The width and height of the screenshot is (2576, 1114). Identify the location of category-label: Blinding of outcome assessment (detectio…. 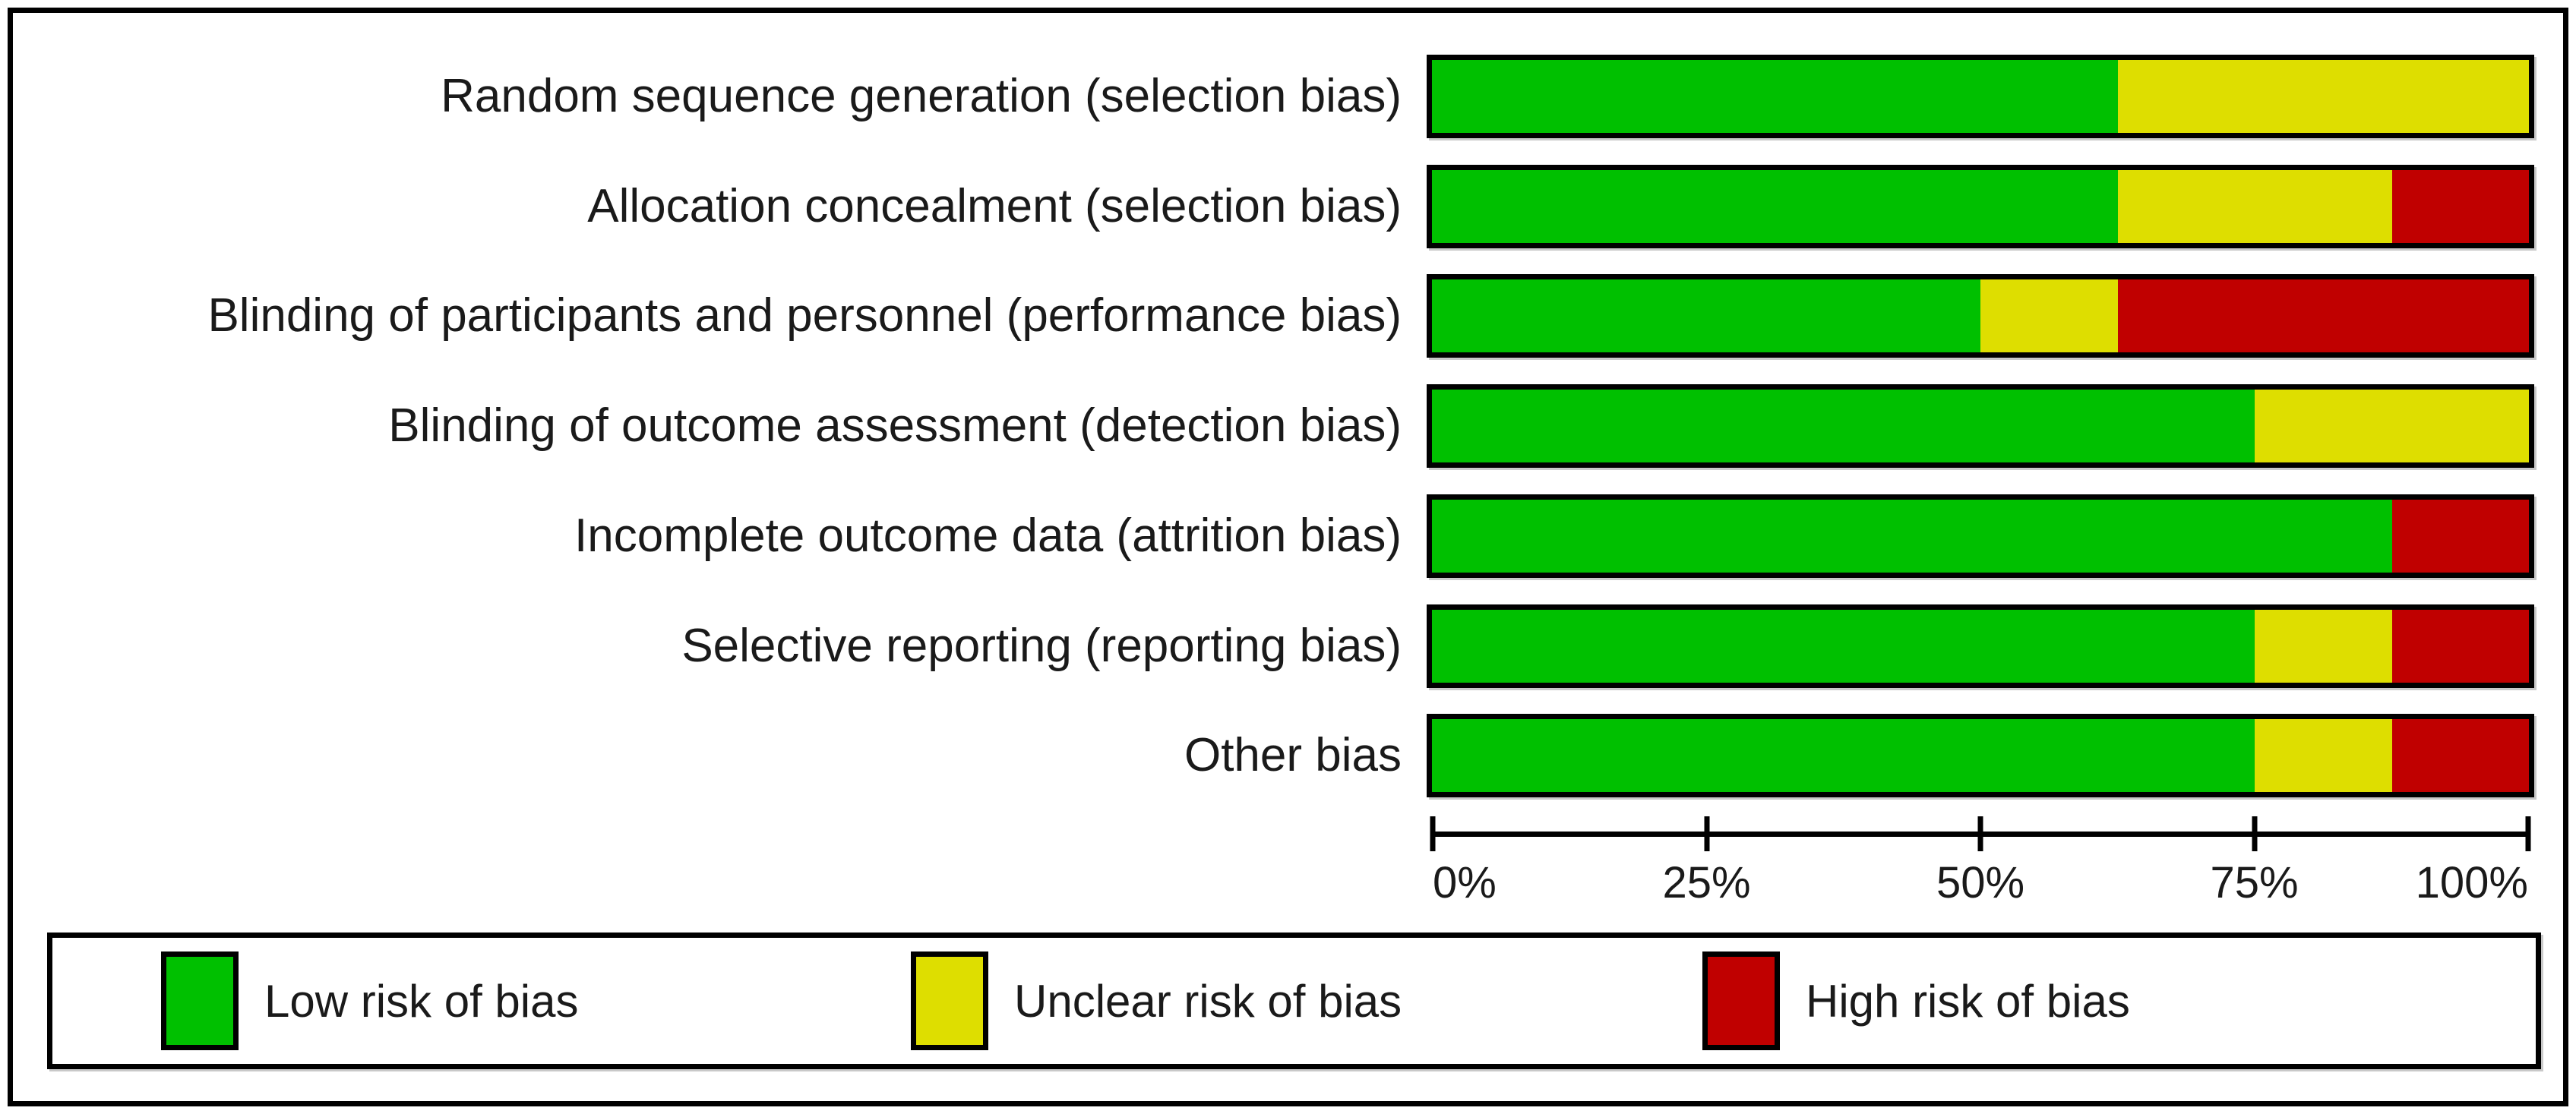
(895, 425).